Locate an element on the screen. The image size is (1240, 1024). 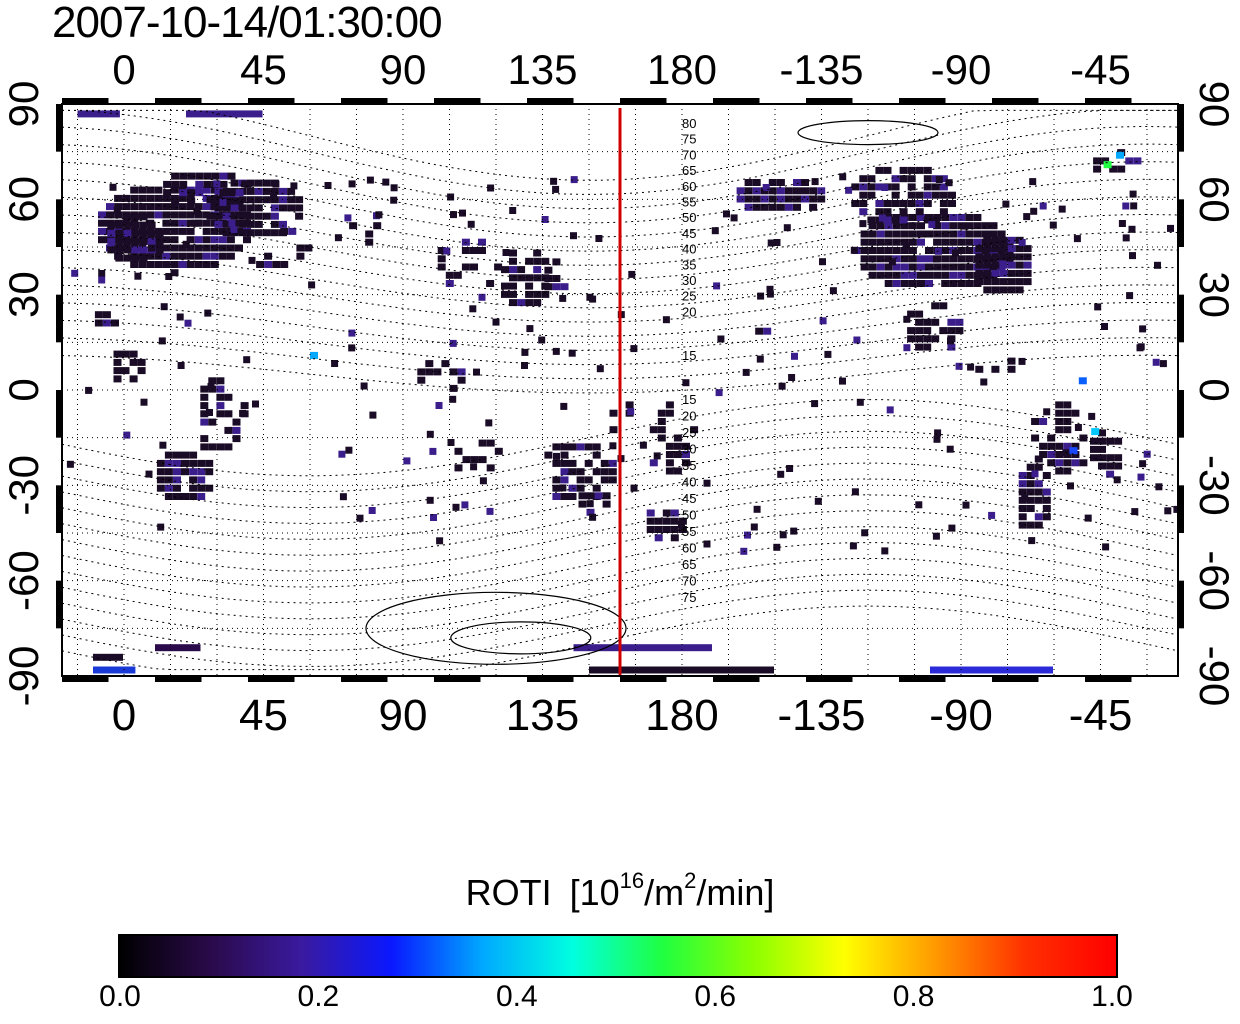
x-tick-label-bottom: 135 is located at coordinates (542, 715).